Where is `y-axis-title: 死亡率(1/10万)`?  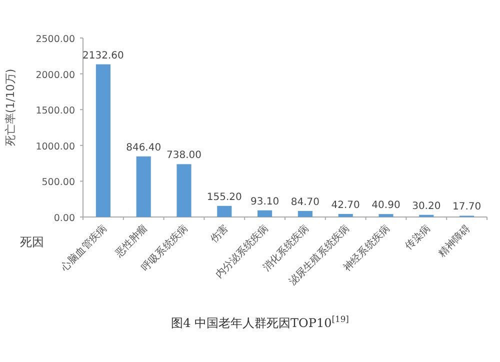
y-axis-title: 死亡率(1/10万) is located at coordinates (10, 107).